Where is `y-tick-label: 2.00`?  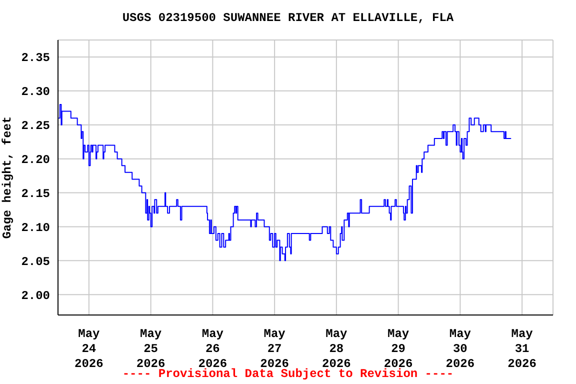
y-tick-label: 2.00 is located at coordinates (35, 295).